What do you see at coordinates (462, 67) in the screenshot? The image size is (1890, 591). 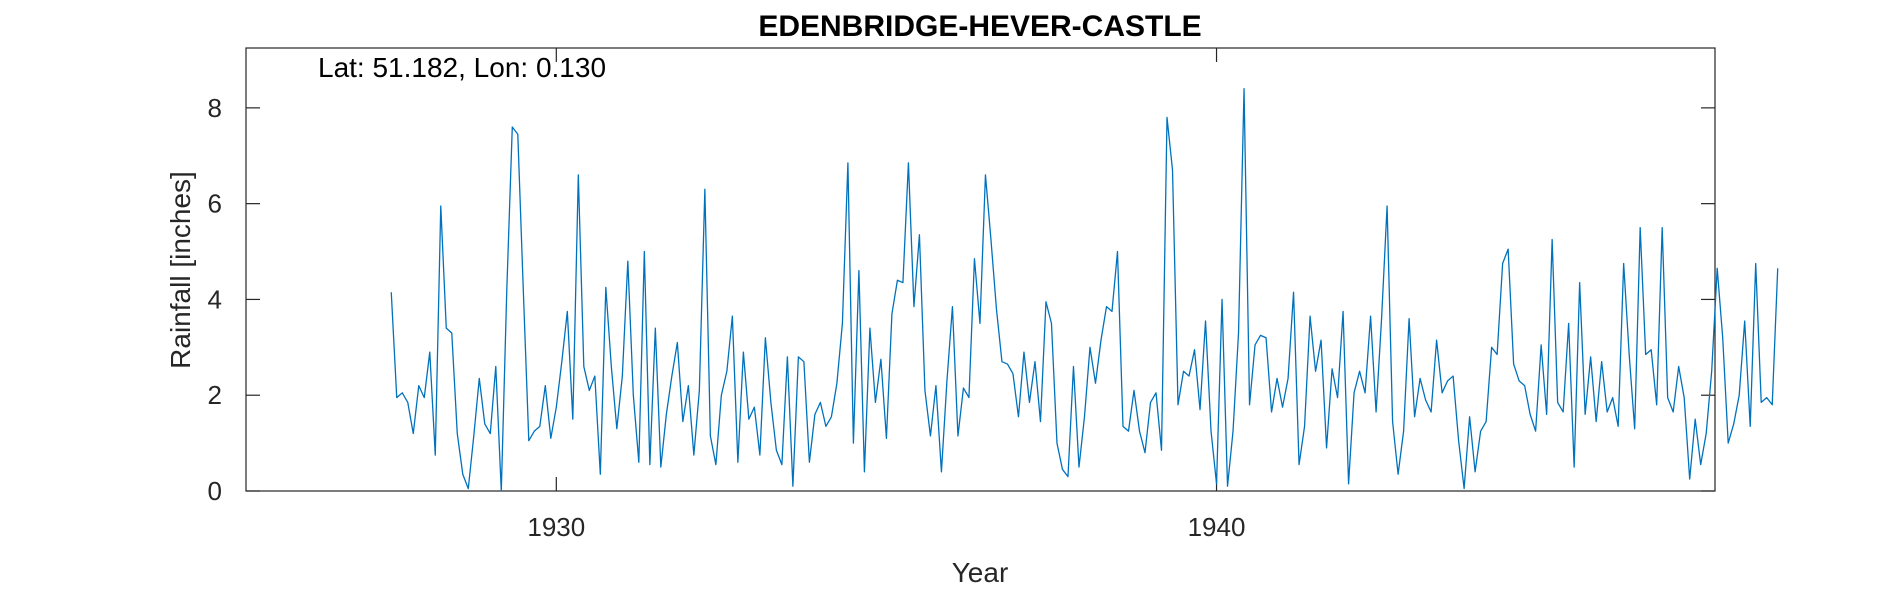 I see `location-annotation: Lat: 51.182, Lon: 0.130` at bounding box center [462, 67].